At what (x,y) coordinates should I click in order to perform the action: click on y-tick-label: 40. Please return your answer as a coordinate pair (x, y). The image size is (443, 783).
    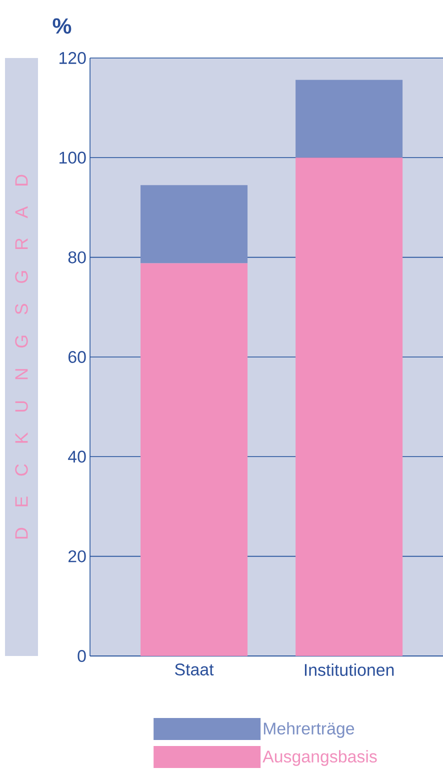
    Looking at the image, I should click on (77, 456).